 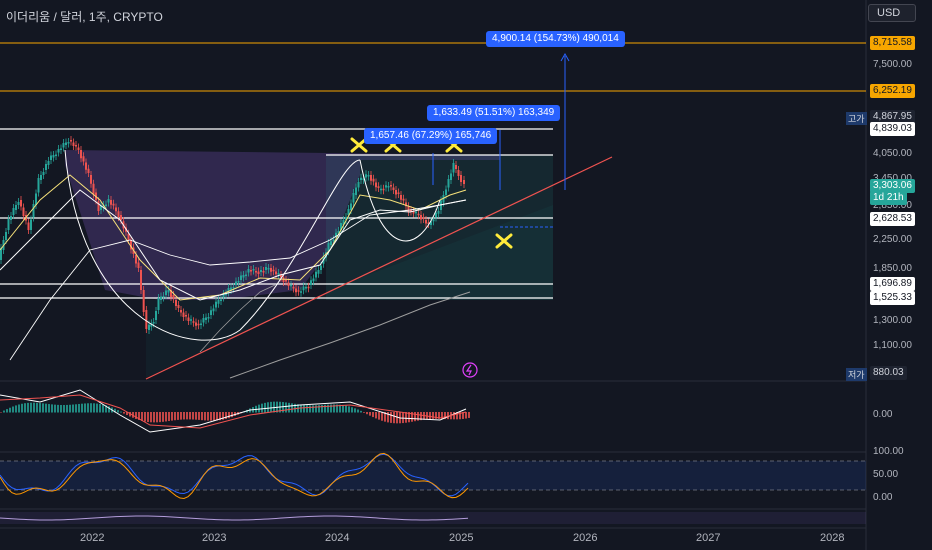 I want to click on x-marker, so click(x=359, y=145).